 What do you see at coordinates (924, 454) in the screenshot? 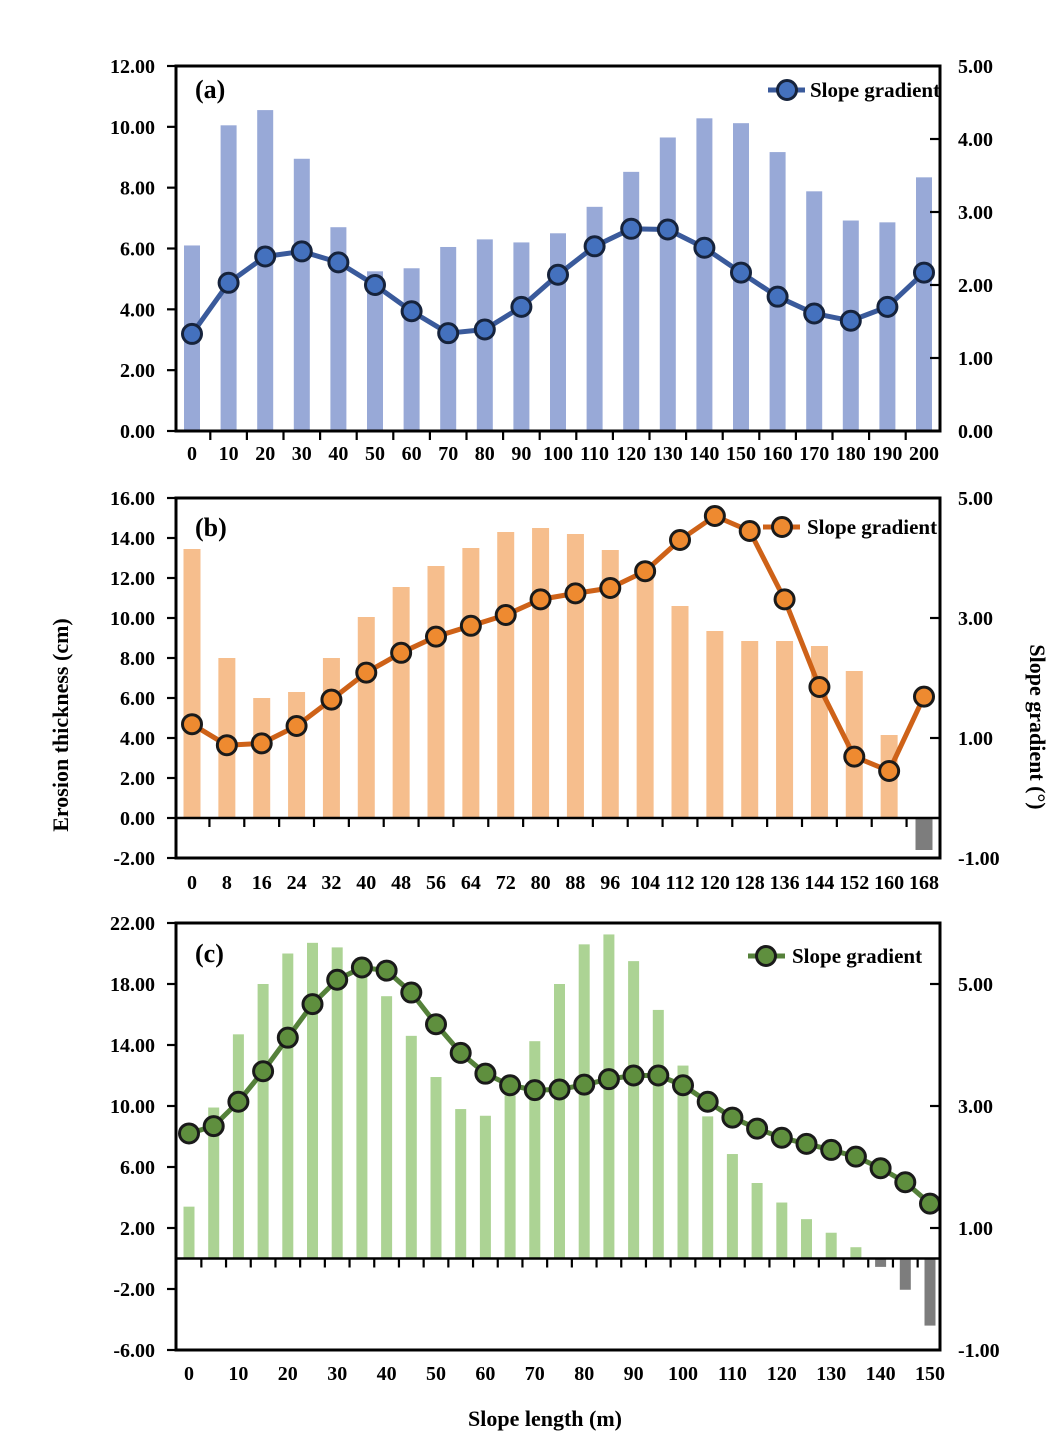
I see `x-axis-tick-label: 200` at bounding box center [924, 454].